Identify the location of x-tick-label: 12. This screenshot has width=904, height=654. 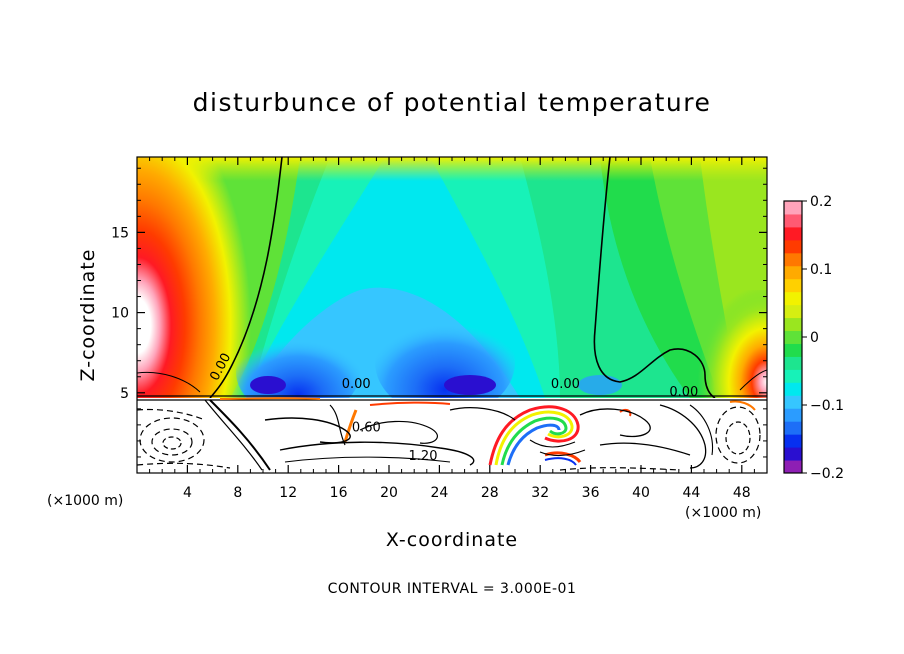
(288, 493).